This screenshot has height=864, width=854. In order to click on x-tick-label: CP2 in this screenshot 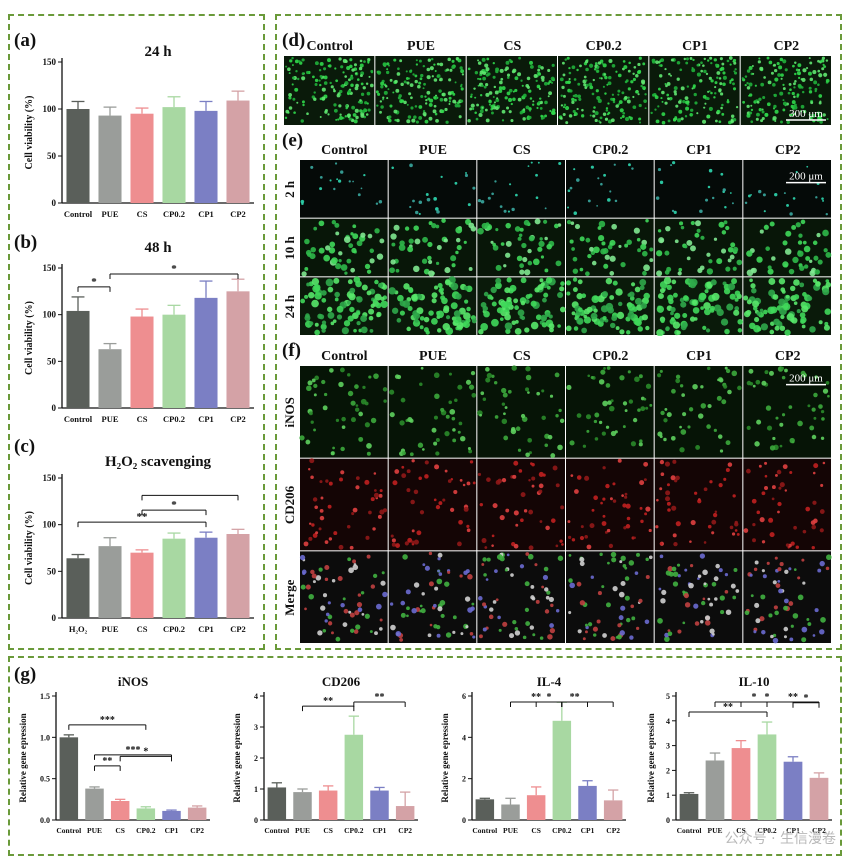, I will do `click(819, 830)`.